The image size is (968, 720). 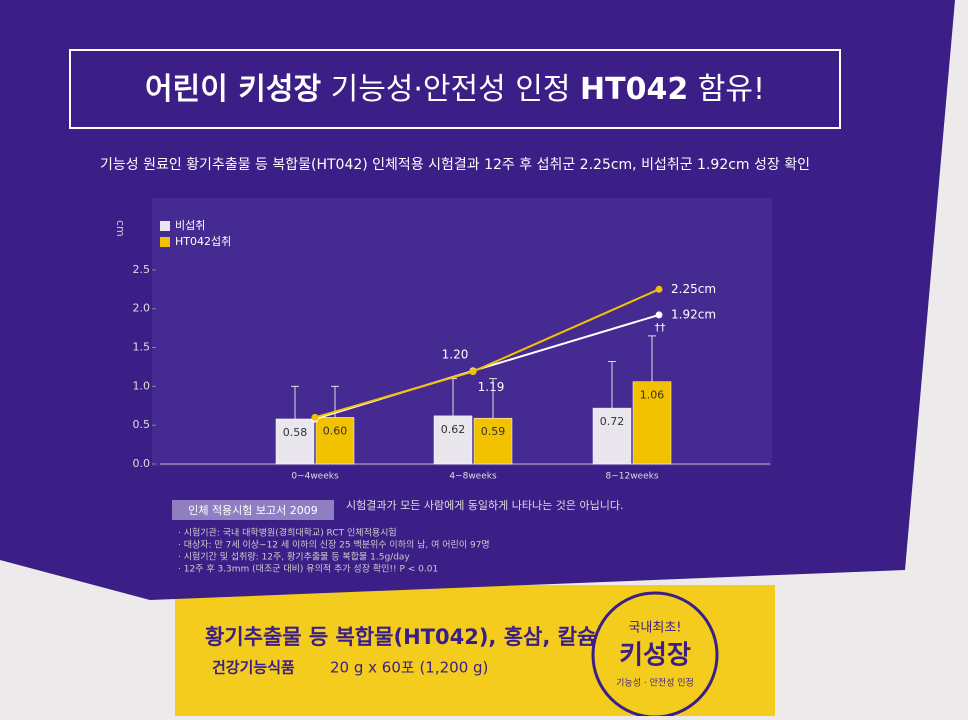 I want to click on data-label: 2.25cm, so click(x=693, y=289).